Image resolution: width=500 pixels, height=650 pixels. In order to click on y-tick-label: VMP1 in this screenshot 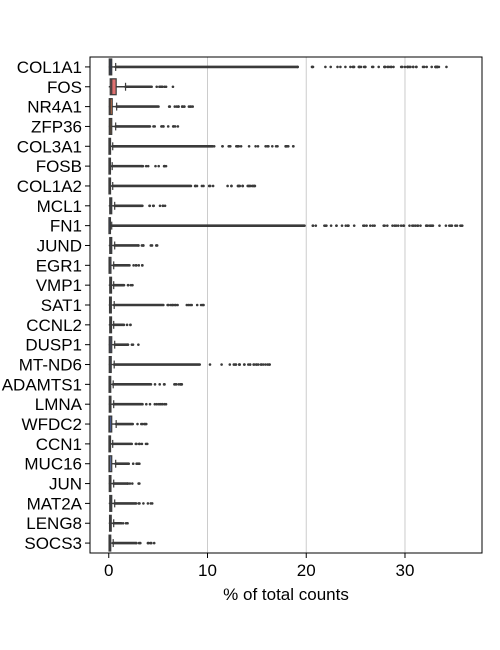, I will do `click(59, 285)`.